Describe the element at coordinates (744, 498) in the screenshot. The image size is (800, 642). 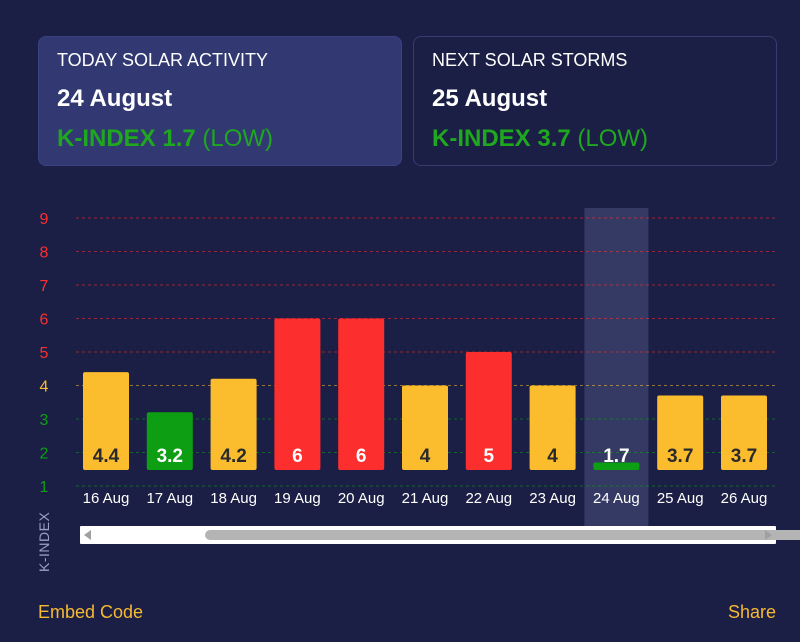
I see `x-tick-label: 26 Aug` at that location.